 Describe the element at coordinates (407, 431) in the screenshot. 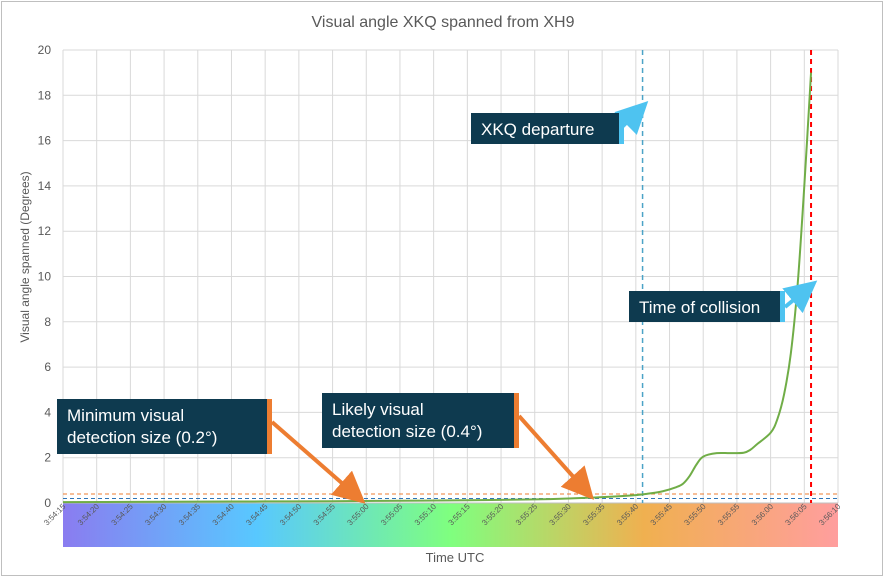

I see `annotation-likely-line-2: detection size (0.4°)` at that location.